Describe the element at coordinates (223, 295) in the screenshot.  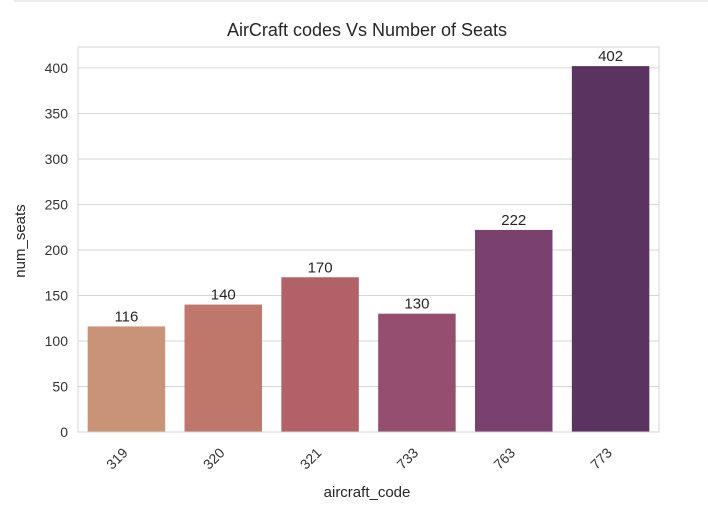
I see `data-label: 140` at that location.